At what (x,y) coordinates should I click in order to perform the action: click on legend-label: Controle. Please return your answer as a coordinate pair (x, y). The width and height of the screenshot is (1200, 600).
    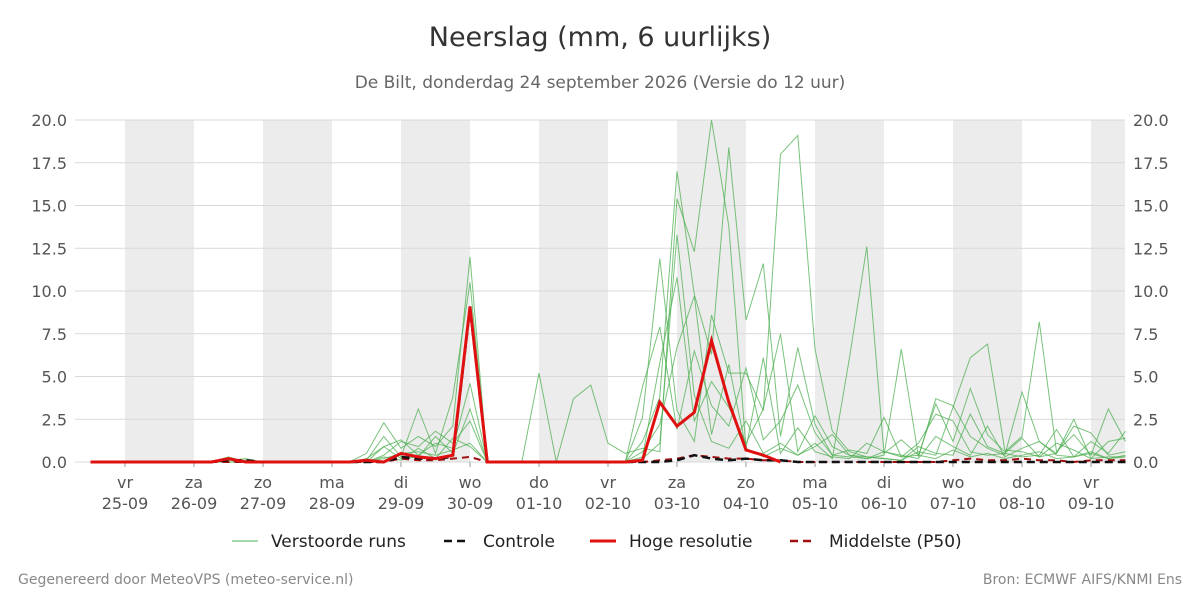
    Looking at the image, I should click on (519, 542).